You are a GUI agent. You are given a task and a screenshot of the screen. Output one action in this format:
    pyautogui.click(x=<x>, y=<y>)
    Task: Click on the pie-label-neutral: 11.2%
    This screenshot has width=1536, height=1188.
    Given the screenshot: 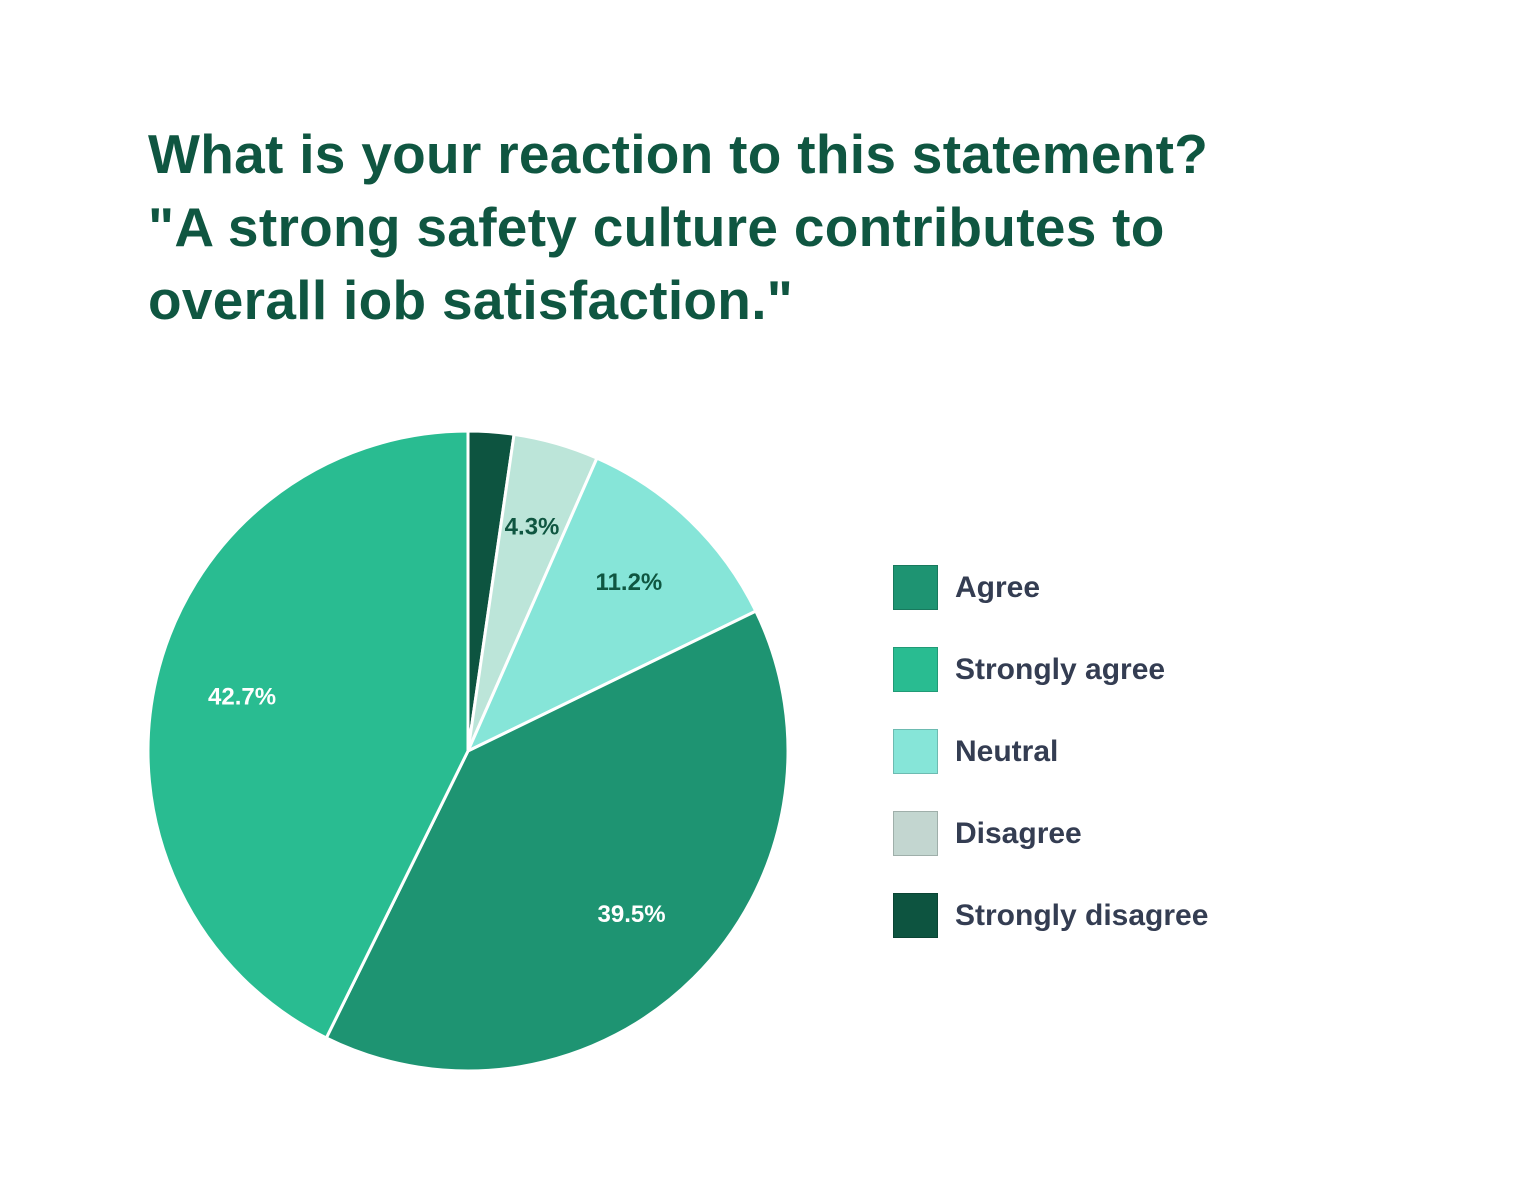 What is the action you would take?
    pyautogui.click(x=629, y=582)
    